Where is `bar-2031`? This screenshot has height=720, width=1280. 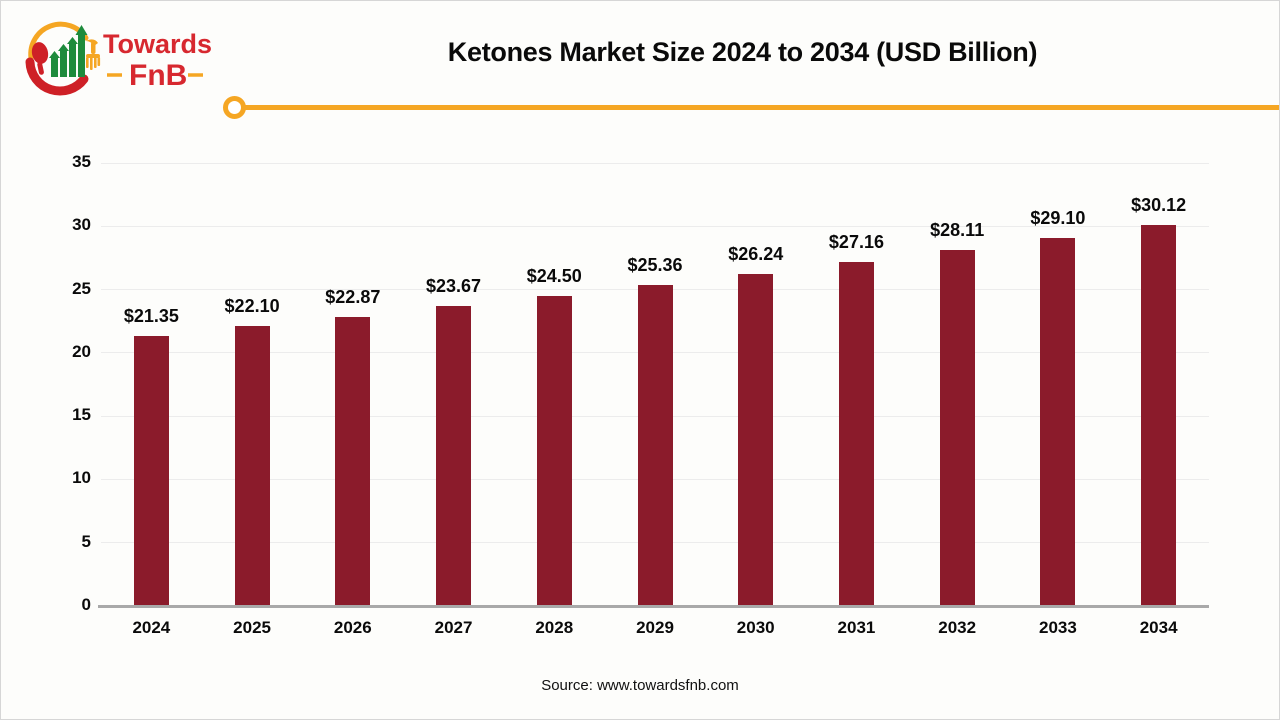 bar-2031 is located at coordinates (856, 433).